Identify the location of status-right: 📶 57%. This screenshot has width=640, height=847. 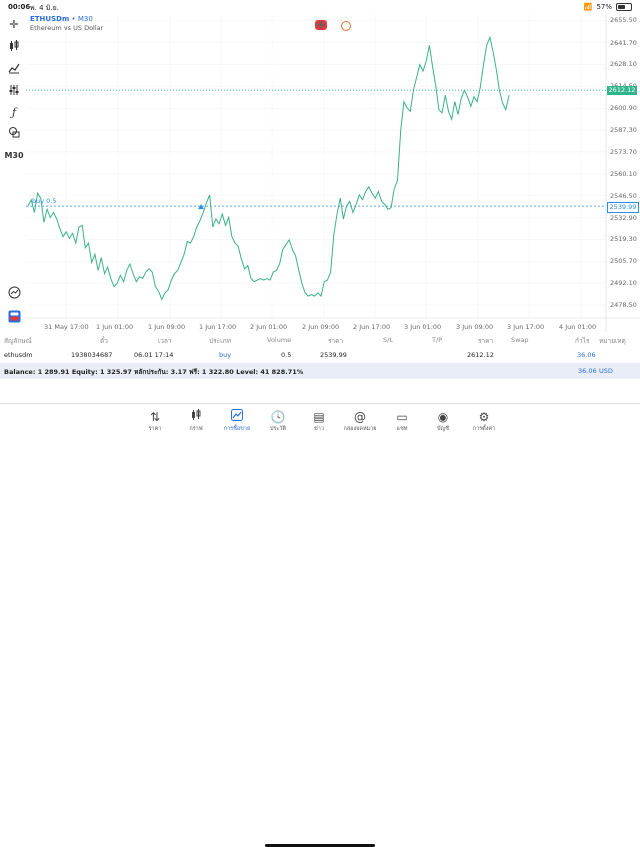
(608, 7).